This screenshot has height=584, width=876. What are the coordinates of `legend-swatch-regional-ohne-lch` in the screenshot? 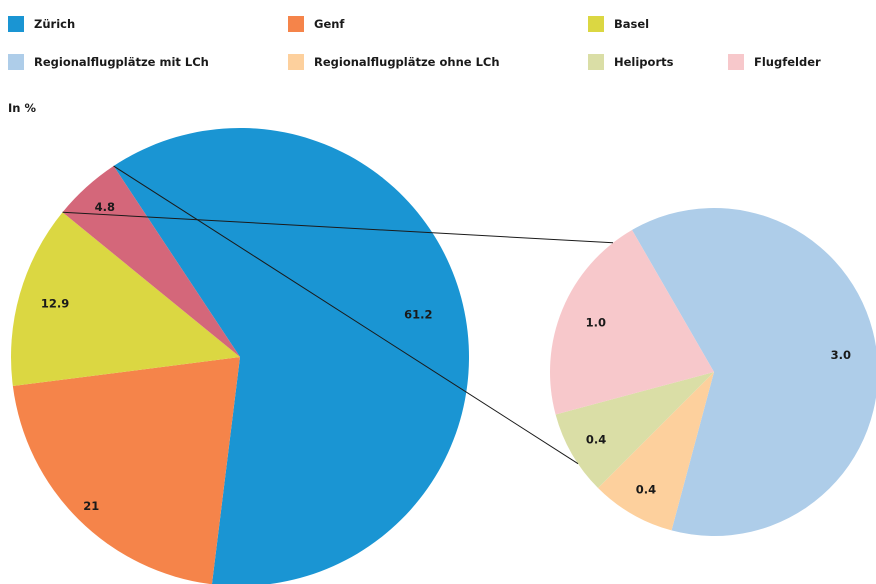 It's located at (296, 62).